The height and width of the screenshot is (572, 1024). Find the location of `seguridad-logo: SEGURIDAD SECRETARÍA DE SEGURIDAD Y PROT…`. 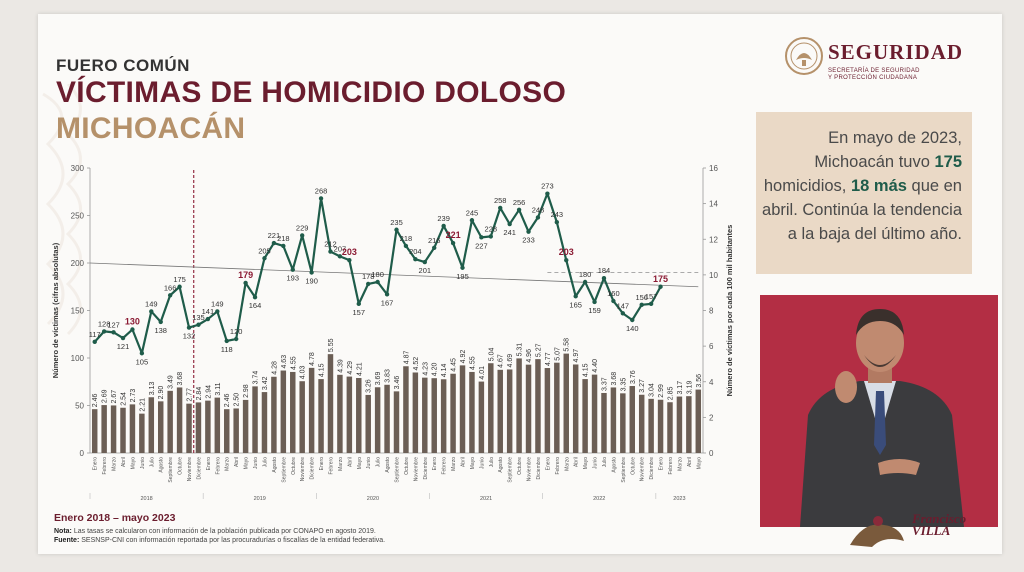

seguridad-logo: SEGURIDAD SECRETARÍA DE SEGURIDAD Y PROT… is located at coordinates (879, 59).